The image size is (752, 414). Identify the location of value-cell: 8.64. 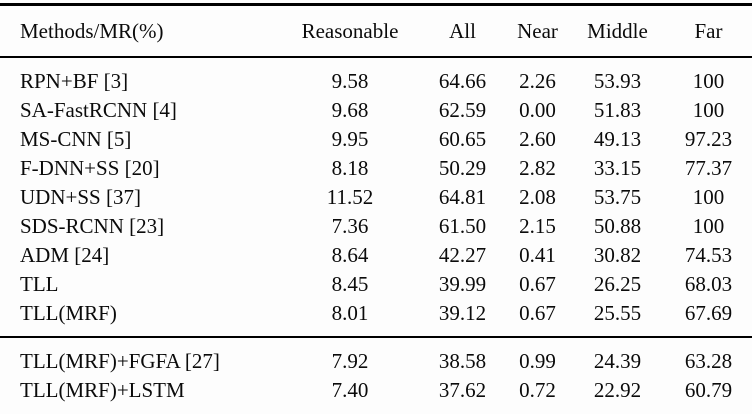
(350, 255).